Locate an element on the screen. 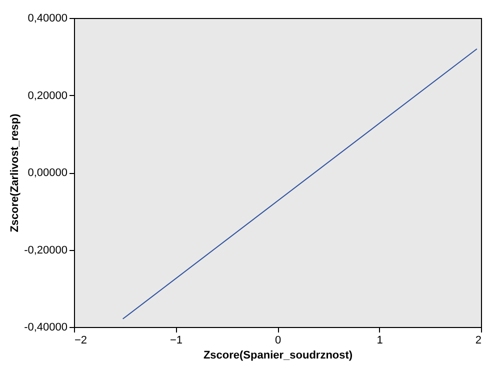 This screenshot has height=370, width=504. x-tick-label: −2 is located at coordinates (81, 340).